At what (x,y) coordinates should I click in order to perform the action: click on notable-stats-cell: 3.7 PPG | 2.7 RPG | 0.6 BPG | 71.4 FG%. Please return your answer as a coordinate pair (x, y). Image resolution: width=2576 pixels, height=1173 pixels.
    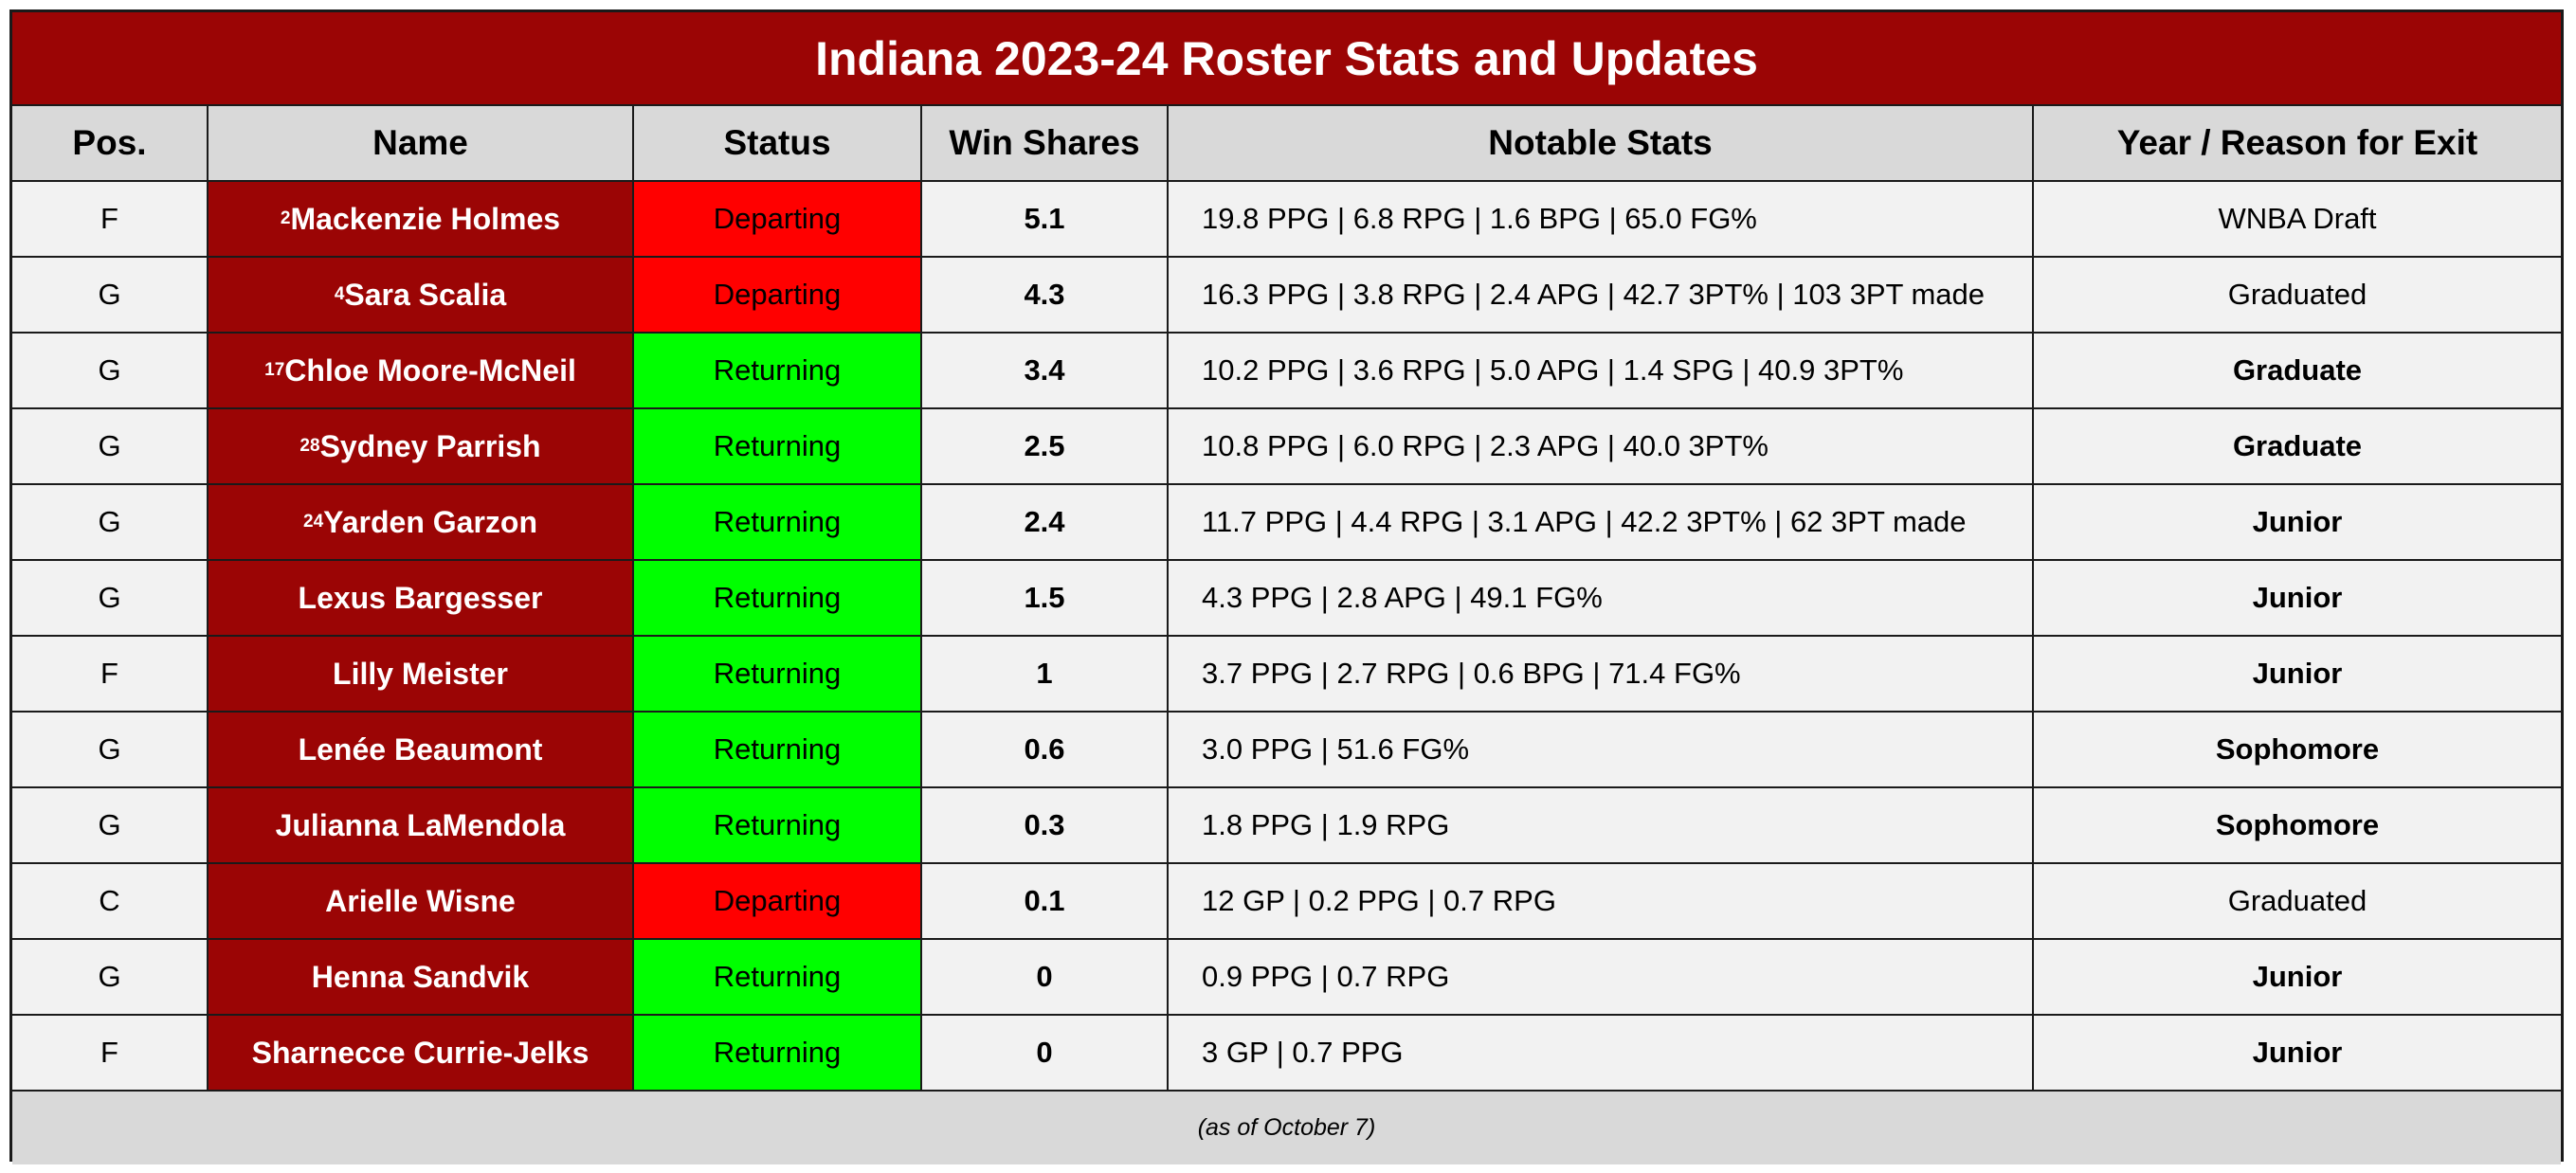
    Looking at the image, I should click on (1601, 674).